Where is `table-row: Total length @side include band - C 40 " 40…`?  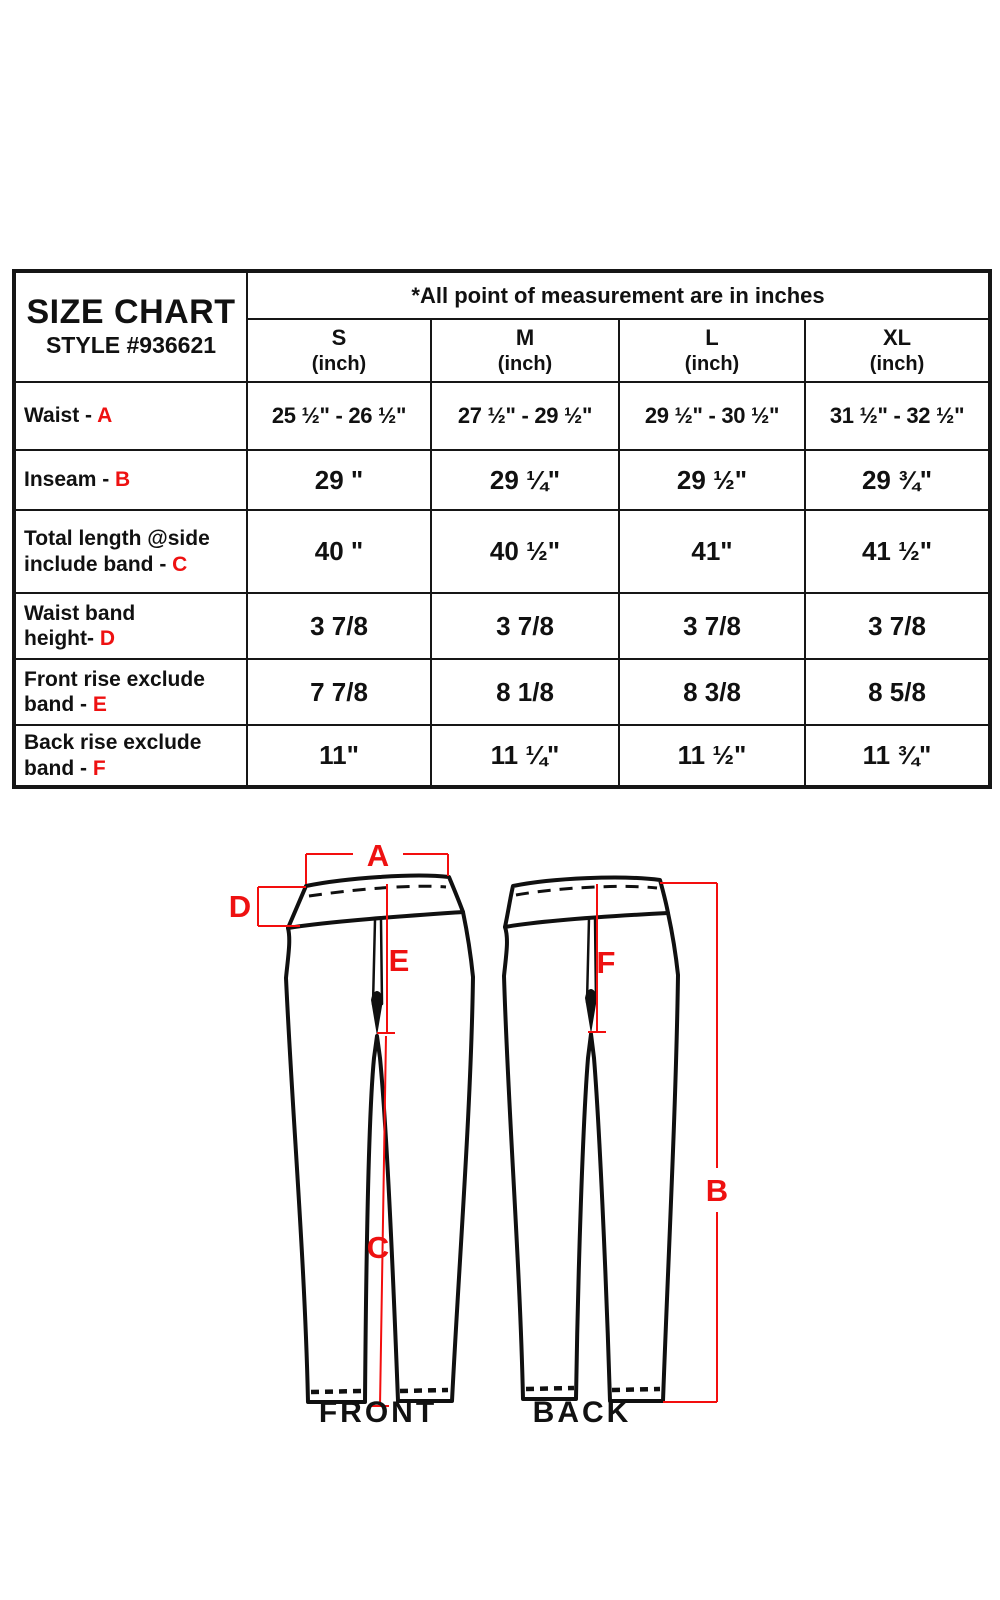
table-row: Total length @side include band - C 40 " 40… is located at coordinates (502, 551).